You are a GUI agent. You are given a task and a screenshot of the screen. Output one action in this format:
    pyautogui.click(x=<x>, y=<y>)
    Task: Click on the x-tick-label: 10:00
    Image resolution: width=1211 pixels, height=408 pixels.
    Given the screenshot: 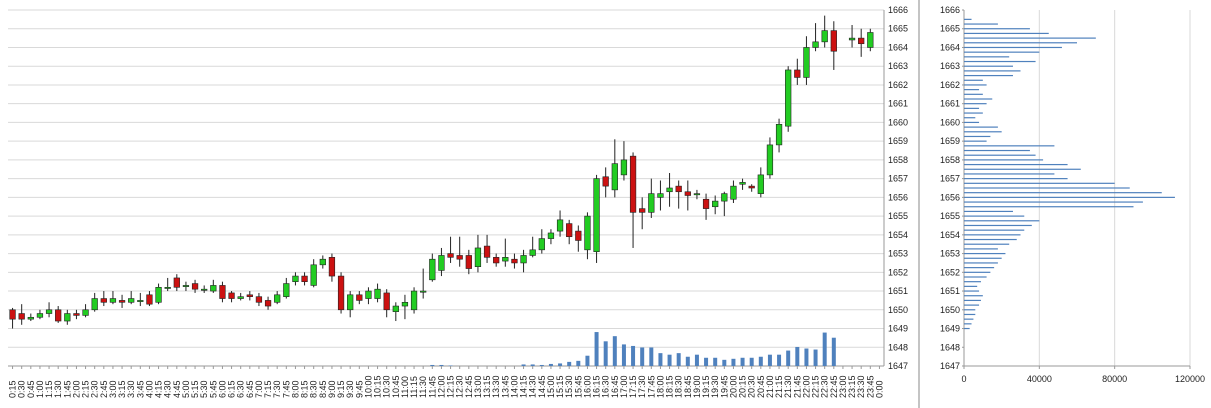 What is the action you would take?
    pyautogui.click(x=368, y=386)
    